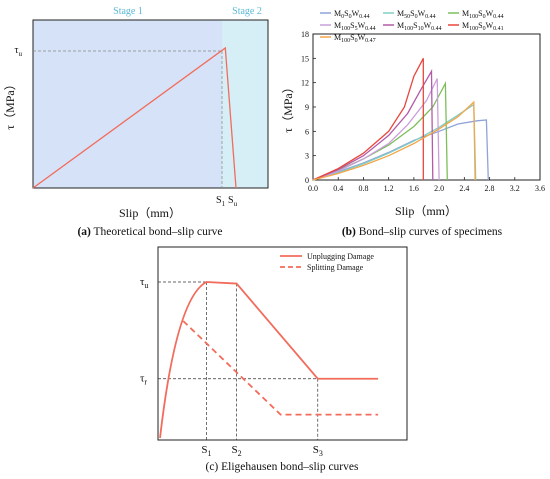  Describe the element at coordinates (340, 256) in the screenshot. I see `legend-label: Unplugging Damage` at that location.